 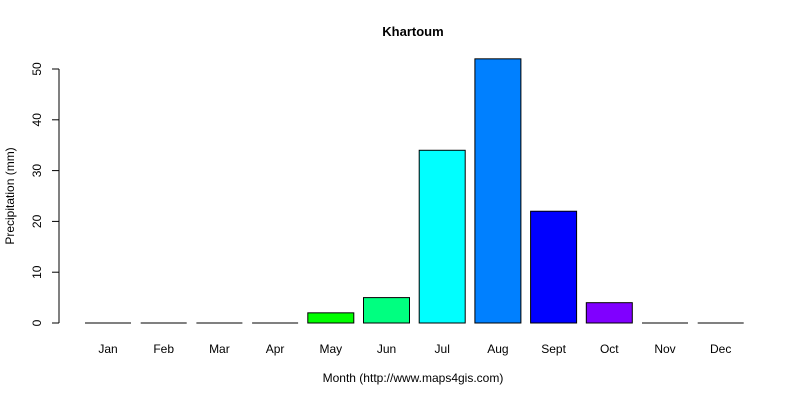 What do you see at coordinates (37, 221) in the screenshot?
I see `y-tick-label: 20` at bounding box center [37, 221].